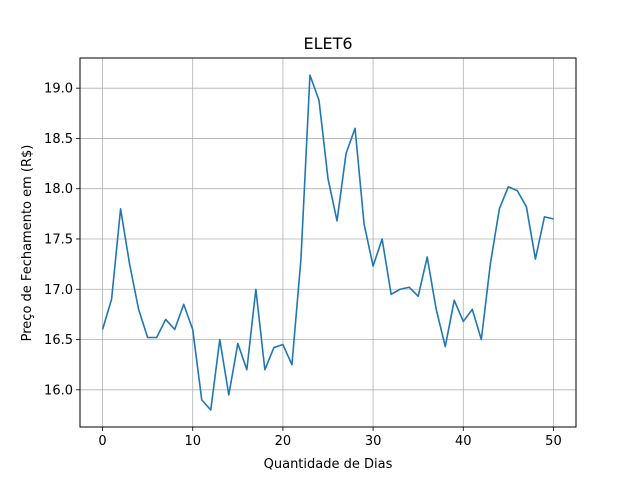  I want to click on y-axis-ticks: 16.0 16.5 17.0 17.5 18.0 18.5 19.0, so click(62, 240).